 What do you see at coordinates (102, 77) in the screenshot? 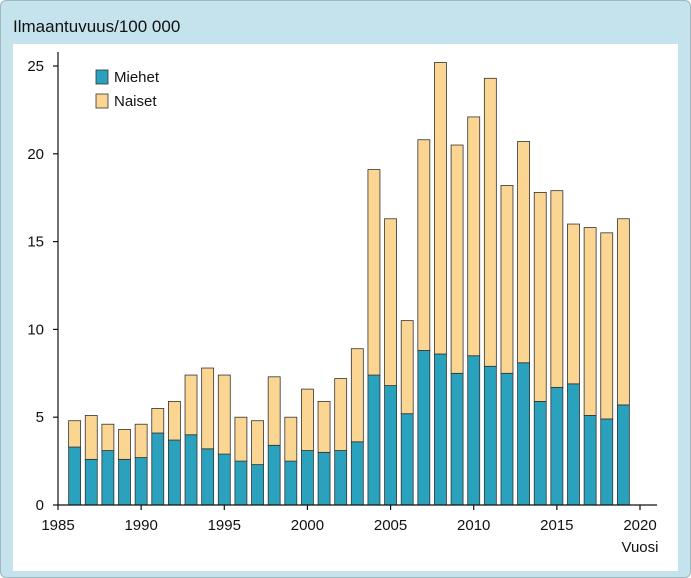
I see `legend-swatch-miehet` at bounding box center [102, 77].